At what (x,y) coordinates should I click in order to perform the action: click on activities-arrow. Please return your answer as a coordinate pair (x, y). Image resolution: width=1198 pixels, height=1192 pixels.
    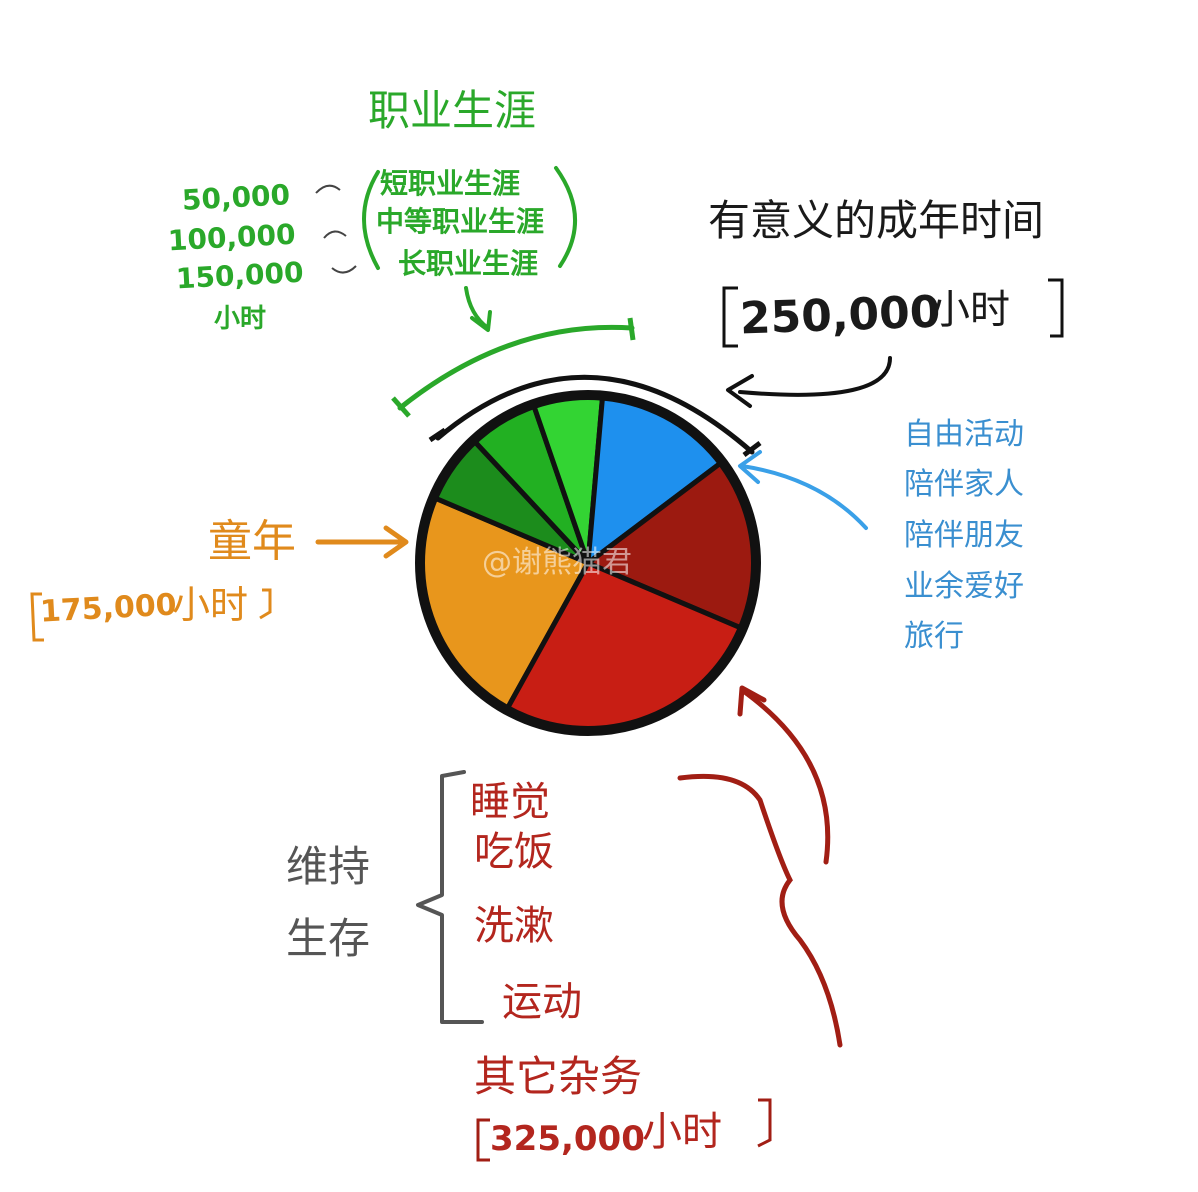
    Looking at the image, I should click on (804, 497).